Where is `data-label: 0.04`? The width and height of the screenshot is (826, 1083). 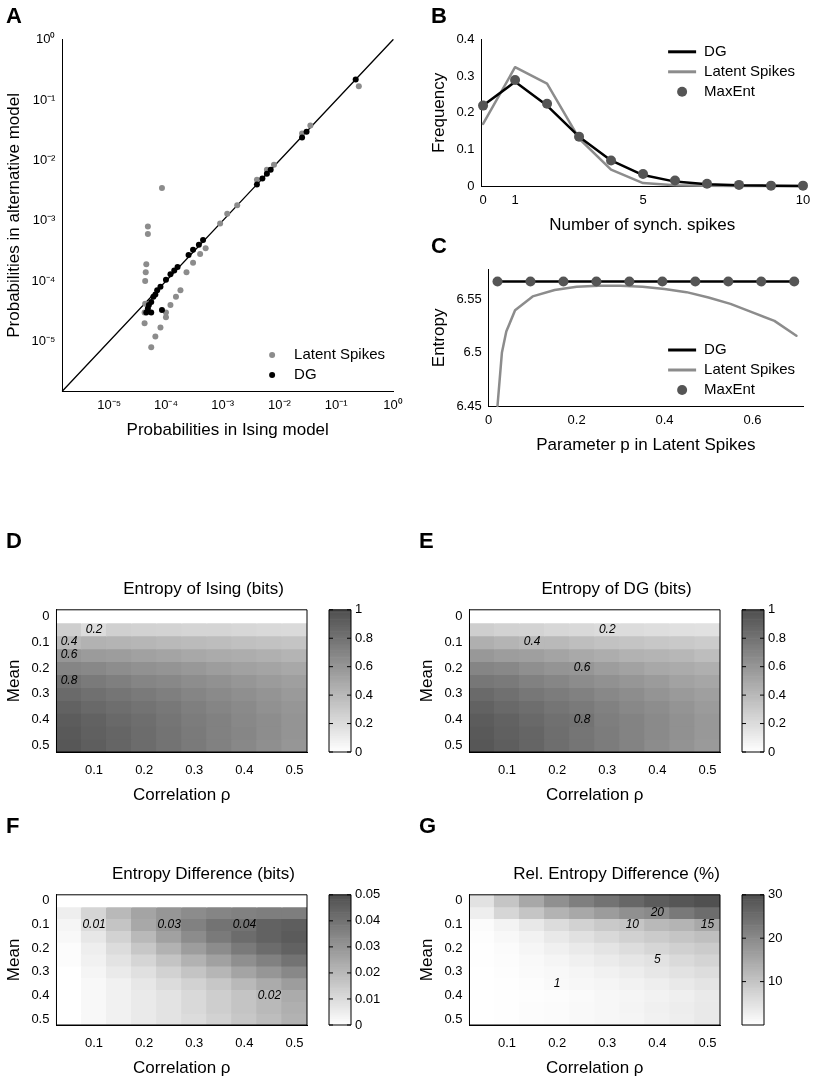
data-label: 0.04 is located at coordinates (244, 923).